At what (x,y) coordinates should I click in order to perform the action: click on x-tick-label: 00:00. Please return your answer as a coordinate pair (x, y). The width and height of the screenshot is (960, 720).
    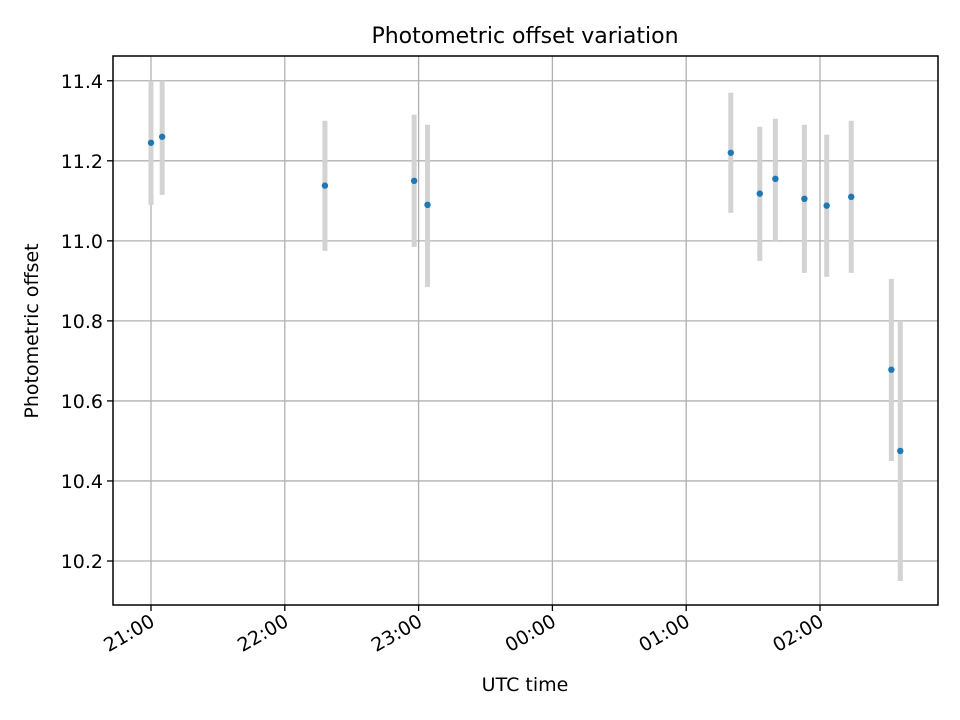
    Looking at the image, I should click on (530, 633).